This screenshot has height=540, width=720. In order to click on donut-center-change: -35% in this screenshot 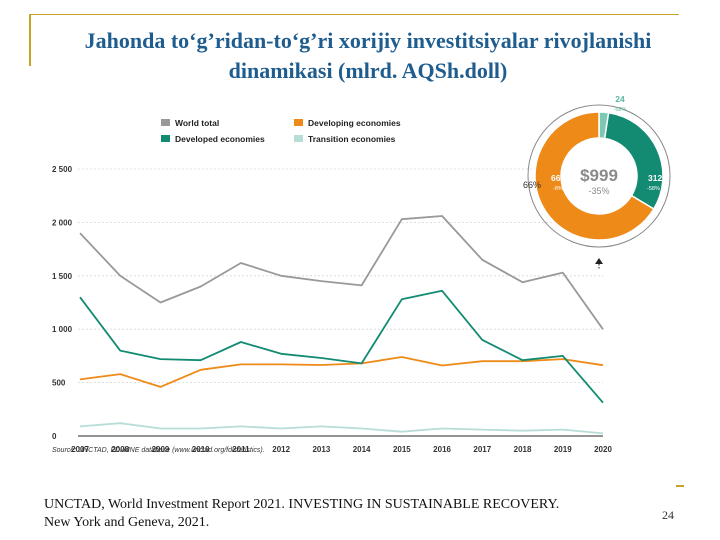, I will do `click(598, 191)`.